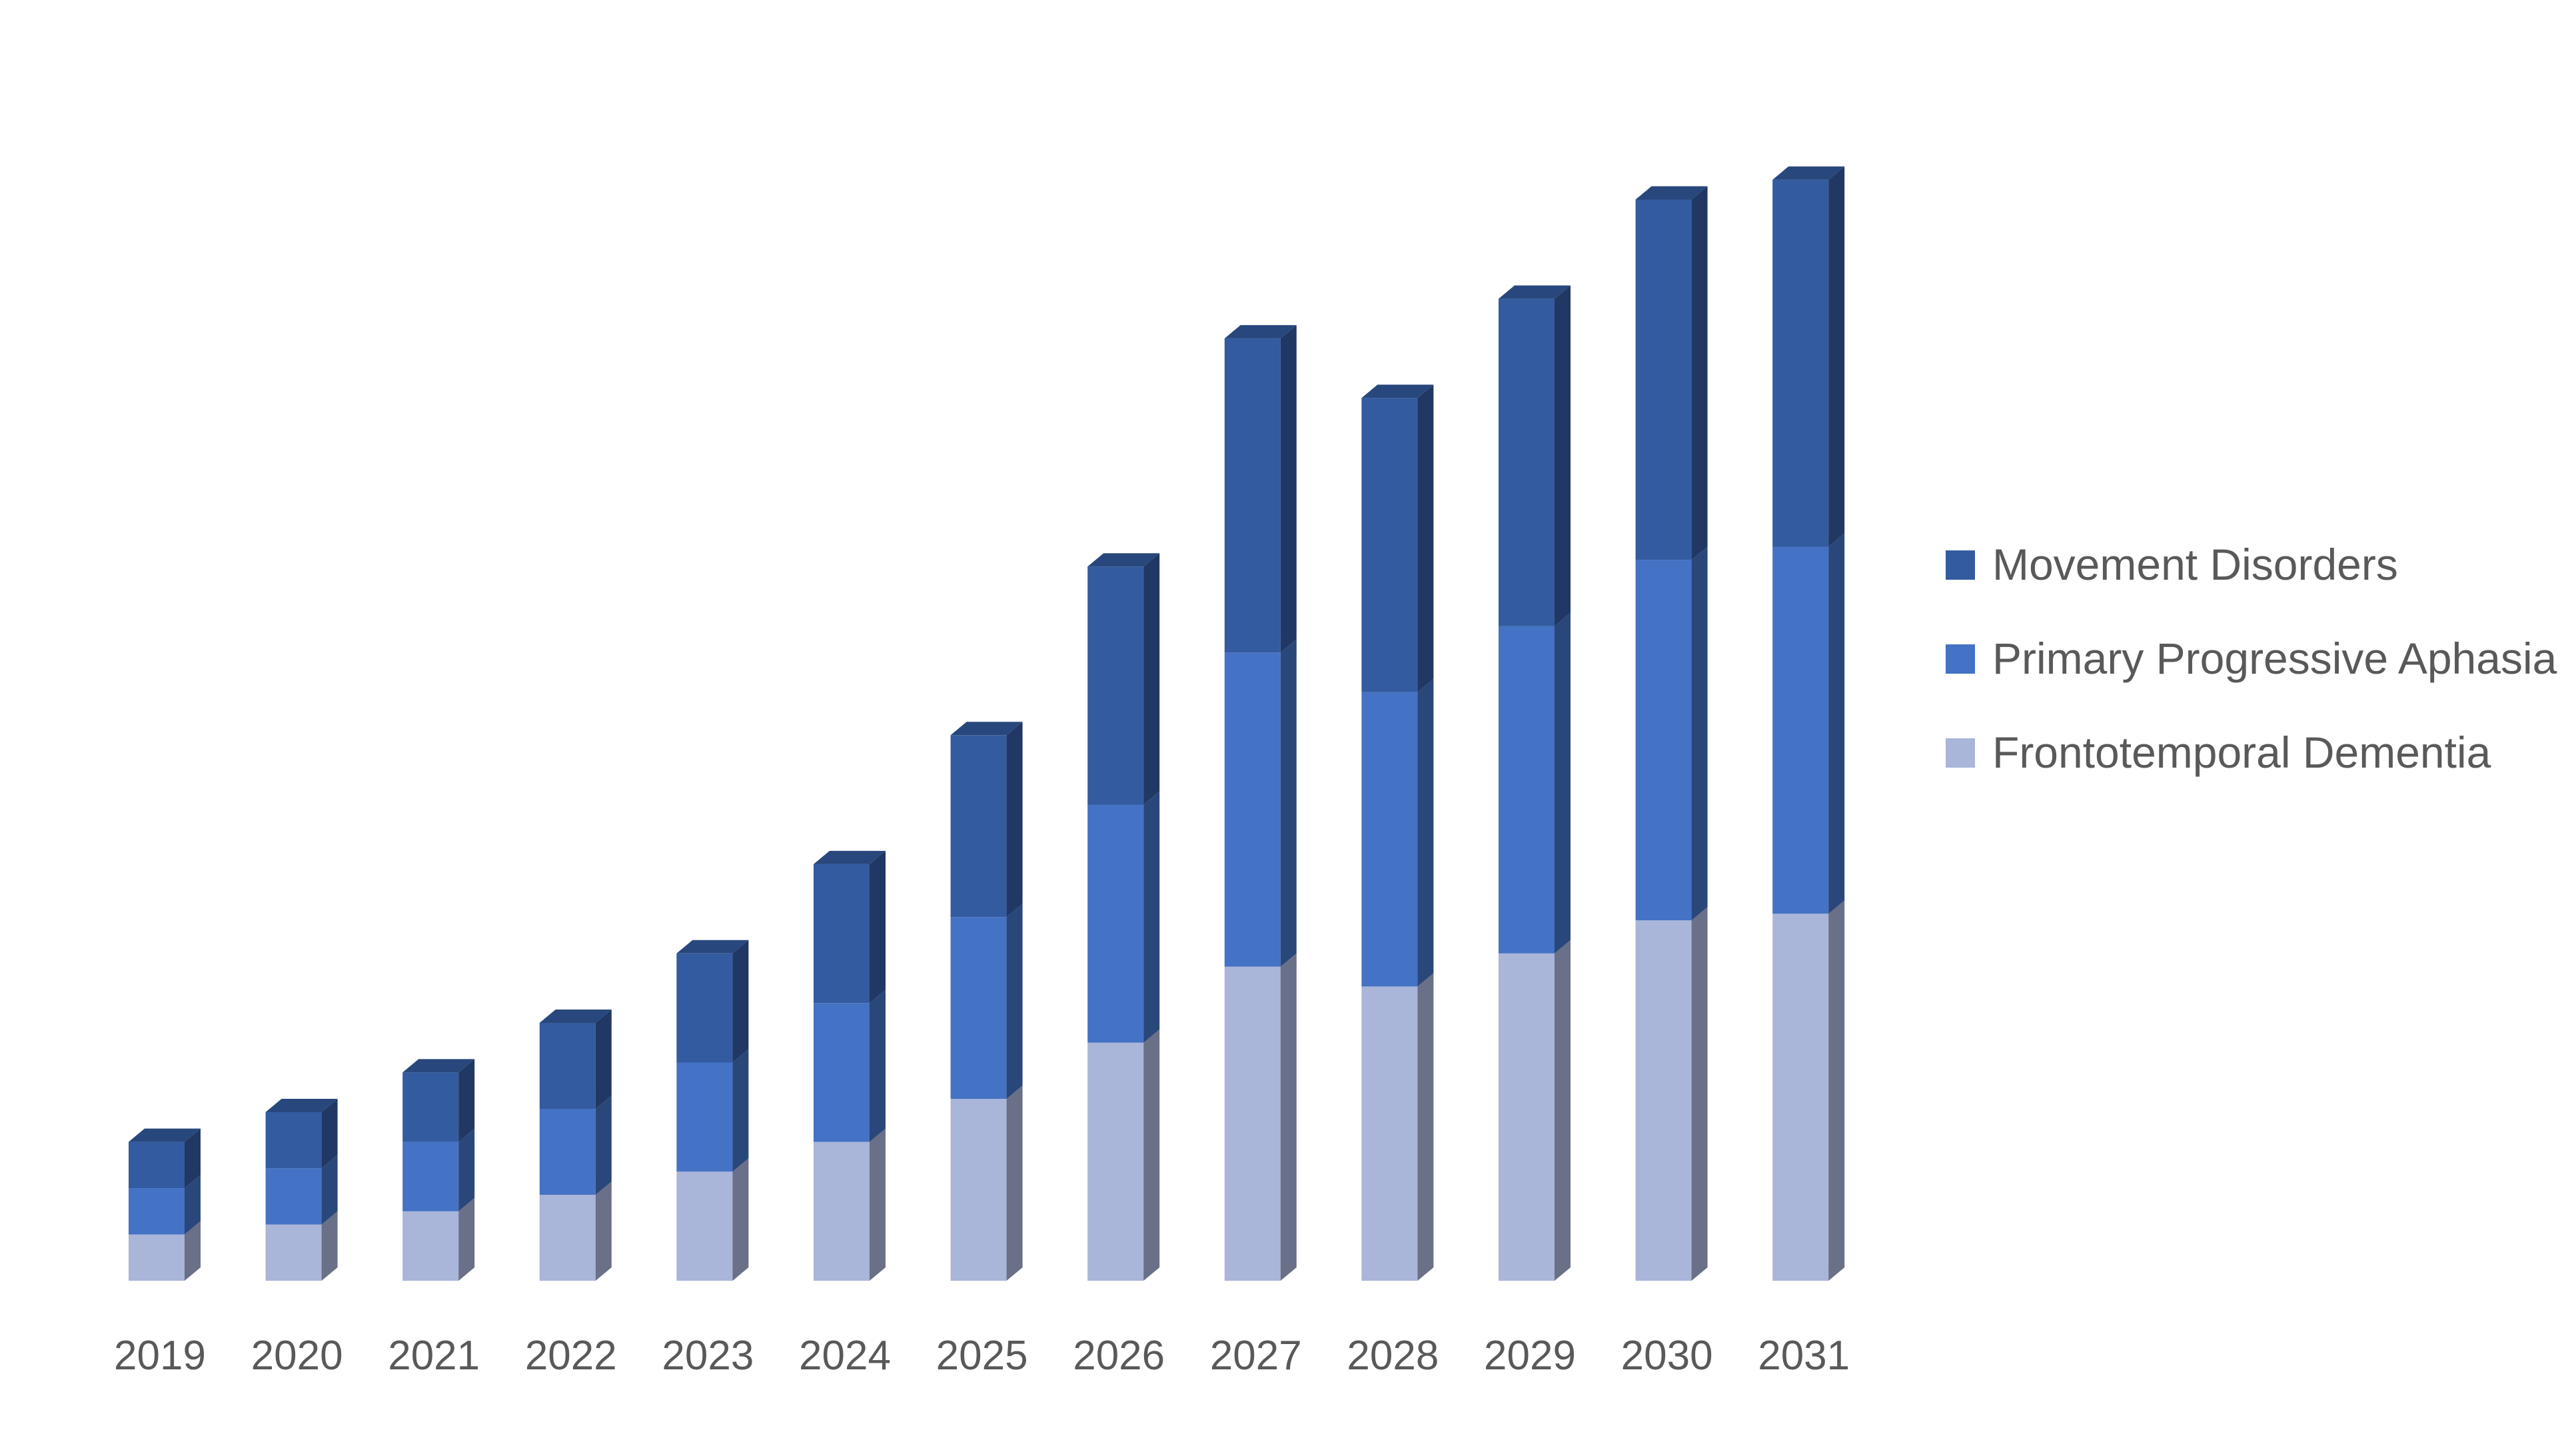 The height and width of the screenshot is (1430, 2576). What do you see at coordinates (297, 1356) in the screenshot?
I see `x-tick-label-2020: 2020` at bounding box center [297, 1356].